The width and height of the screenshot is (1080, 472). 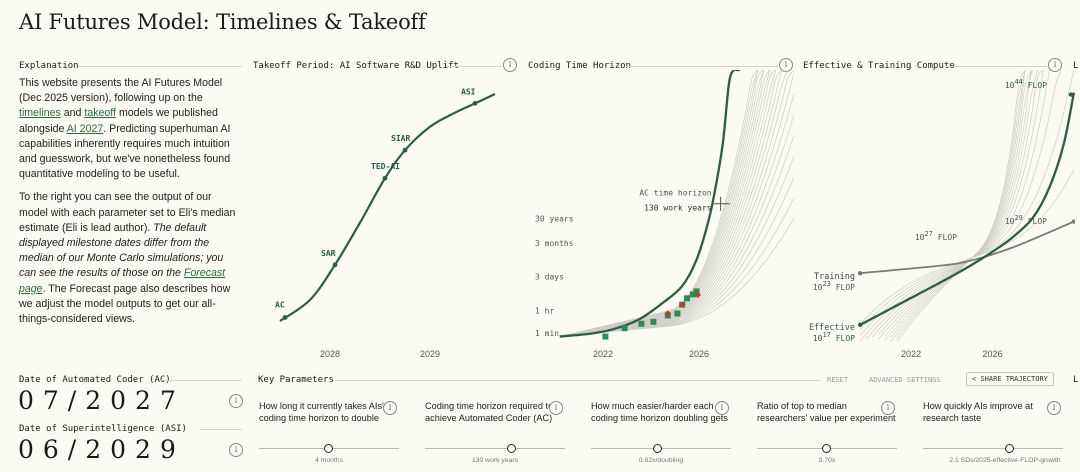 What do you see at coordinates (951, 354) in the screenshot?
I see `compute-x-axis: 2022 2026` at bounding box center [951, 354].